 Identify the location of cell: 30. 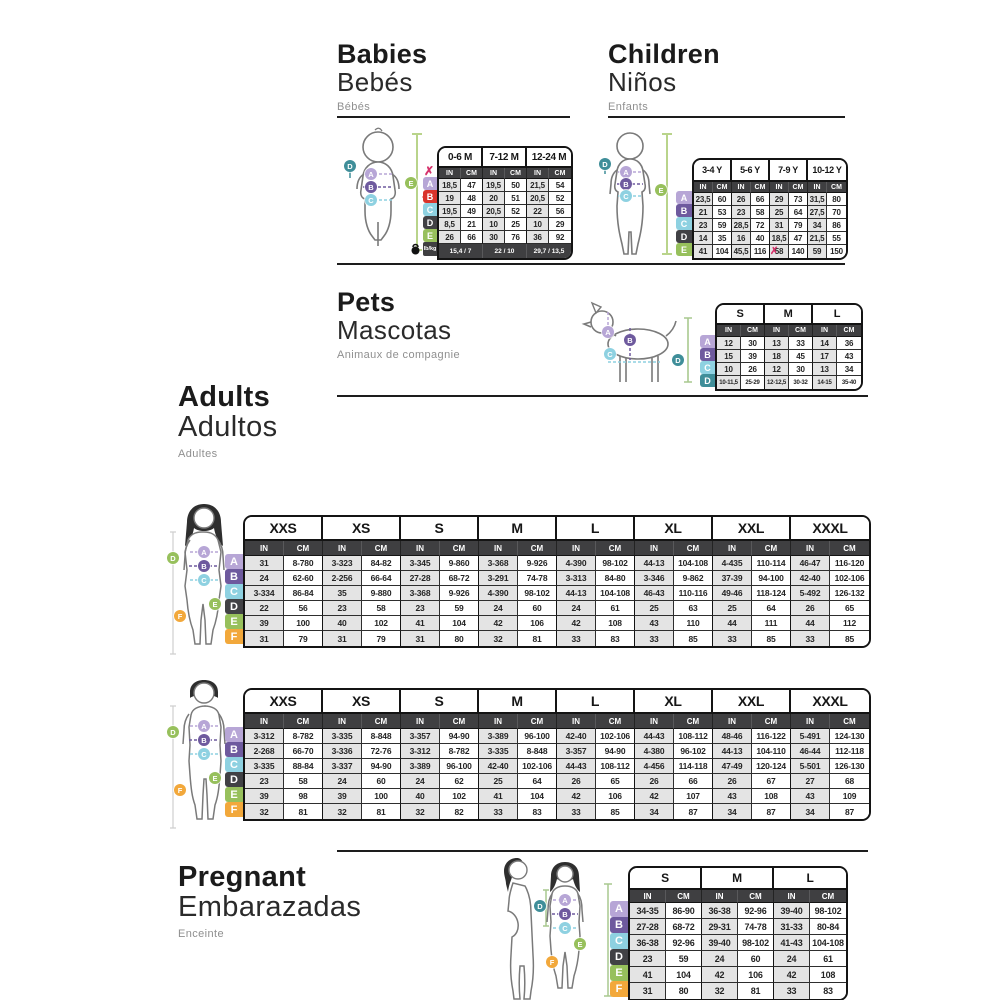
(494, 237).